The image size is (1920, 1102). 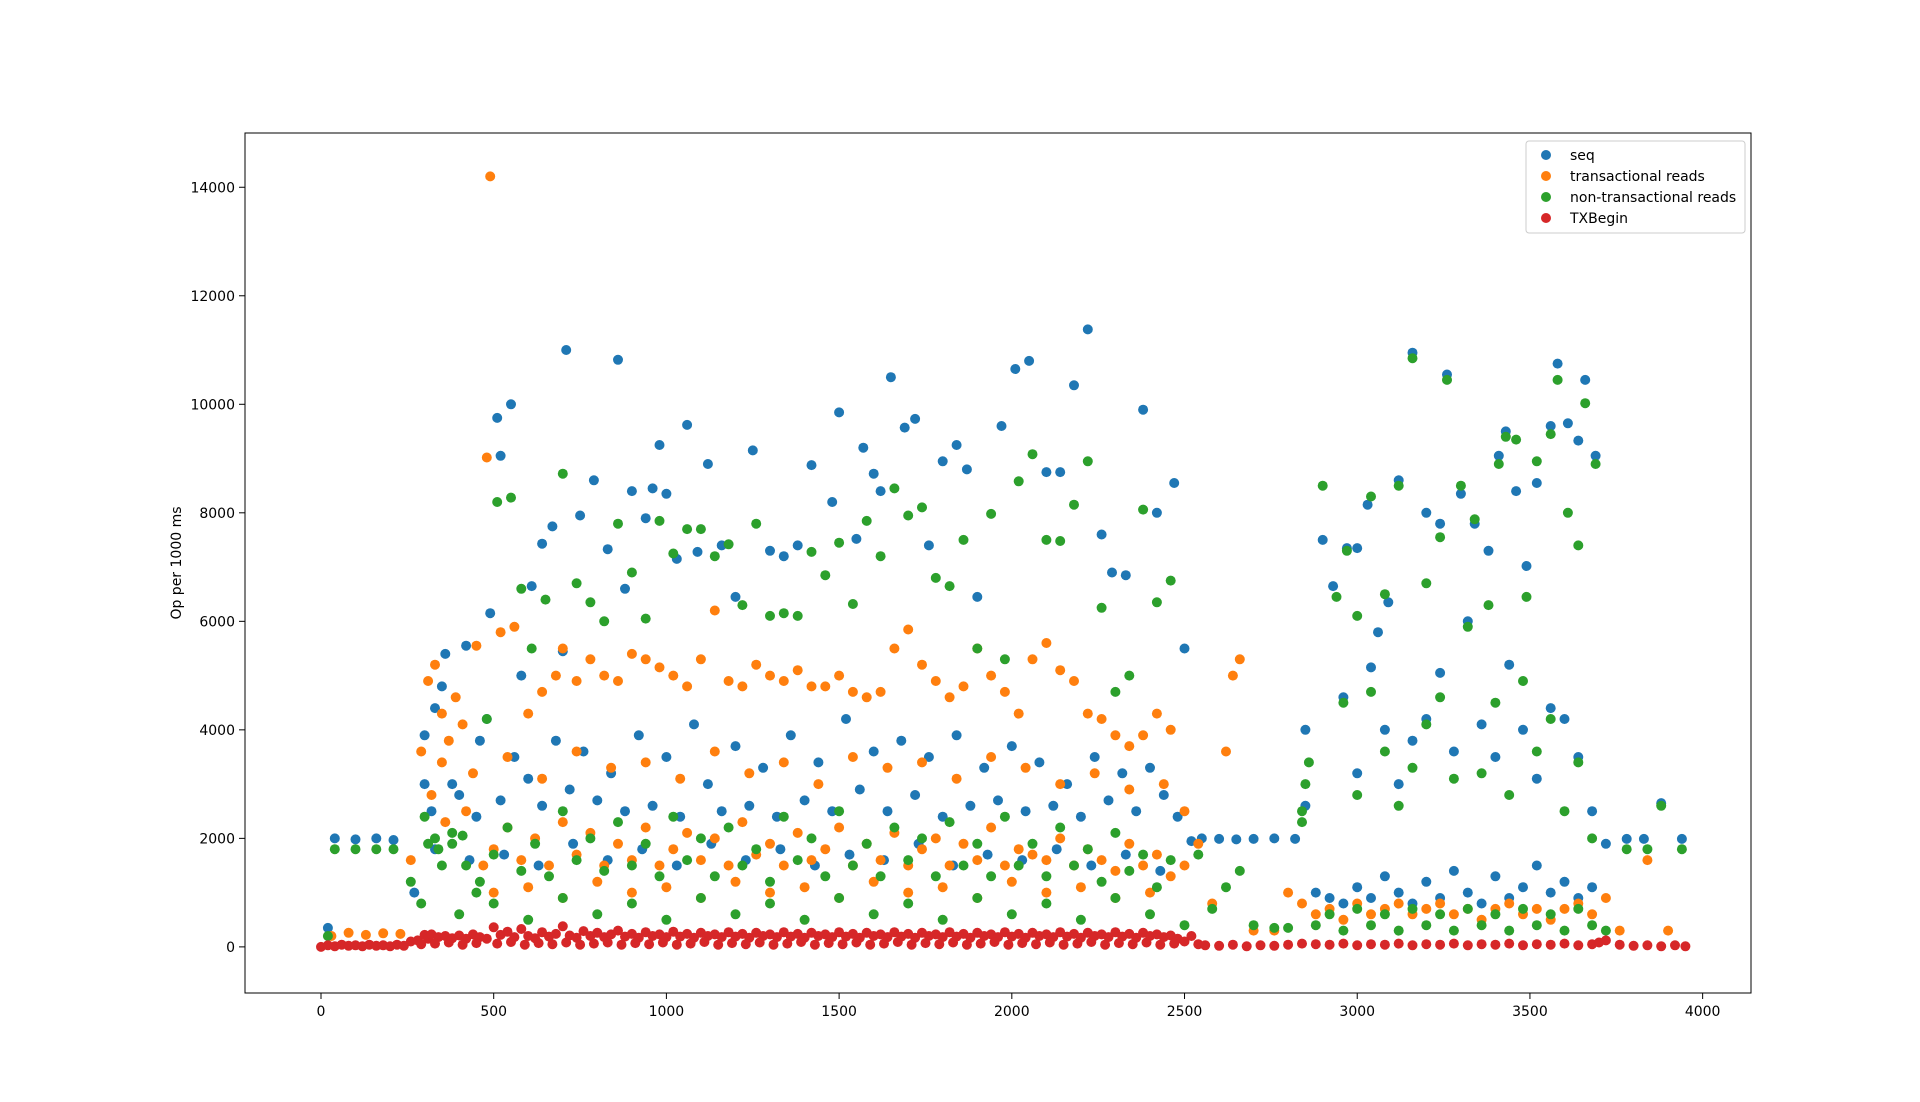 I want to click on x-tick-label: 500, so click(x=493, y=1012).